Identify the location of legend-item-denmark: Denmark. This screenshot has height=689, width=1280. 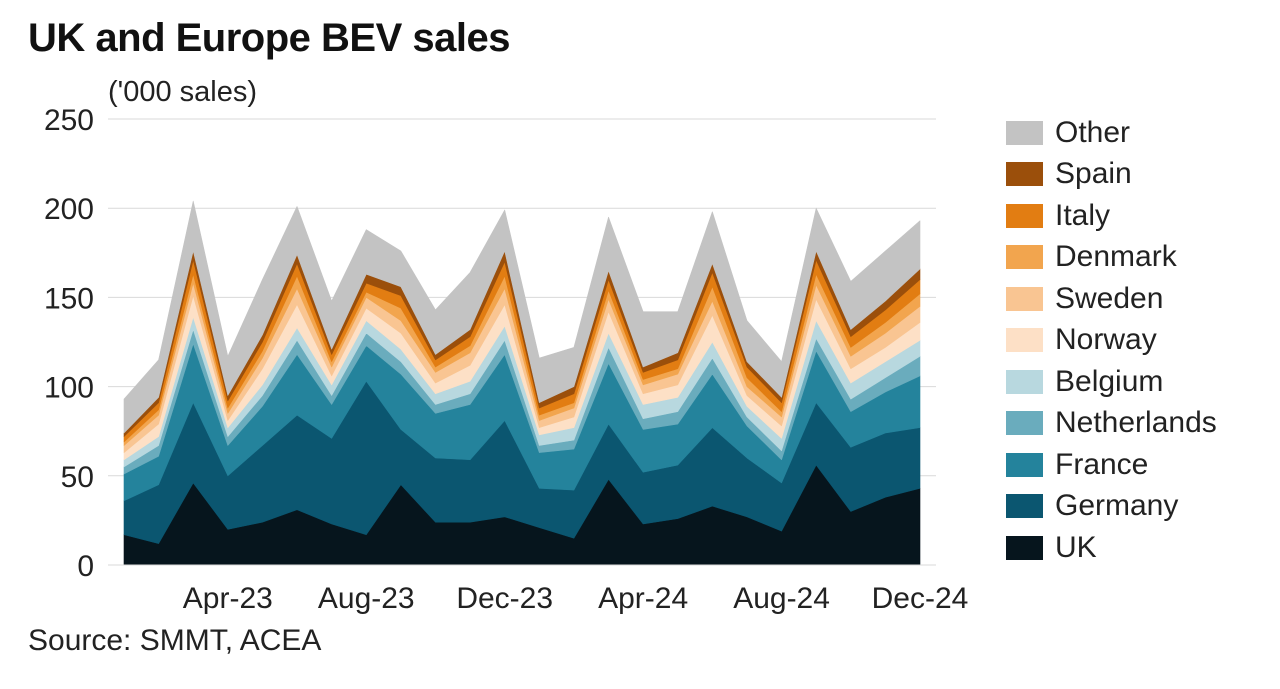
(1111, 258).